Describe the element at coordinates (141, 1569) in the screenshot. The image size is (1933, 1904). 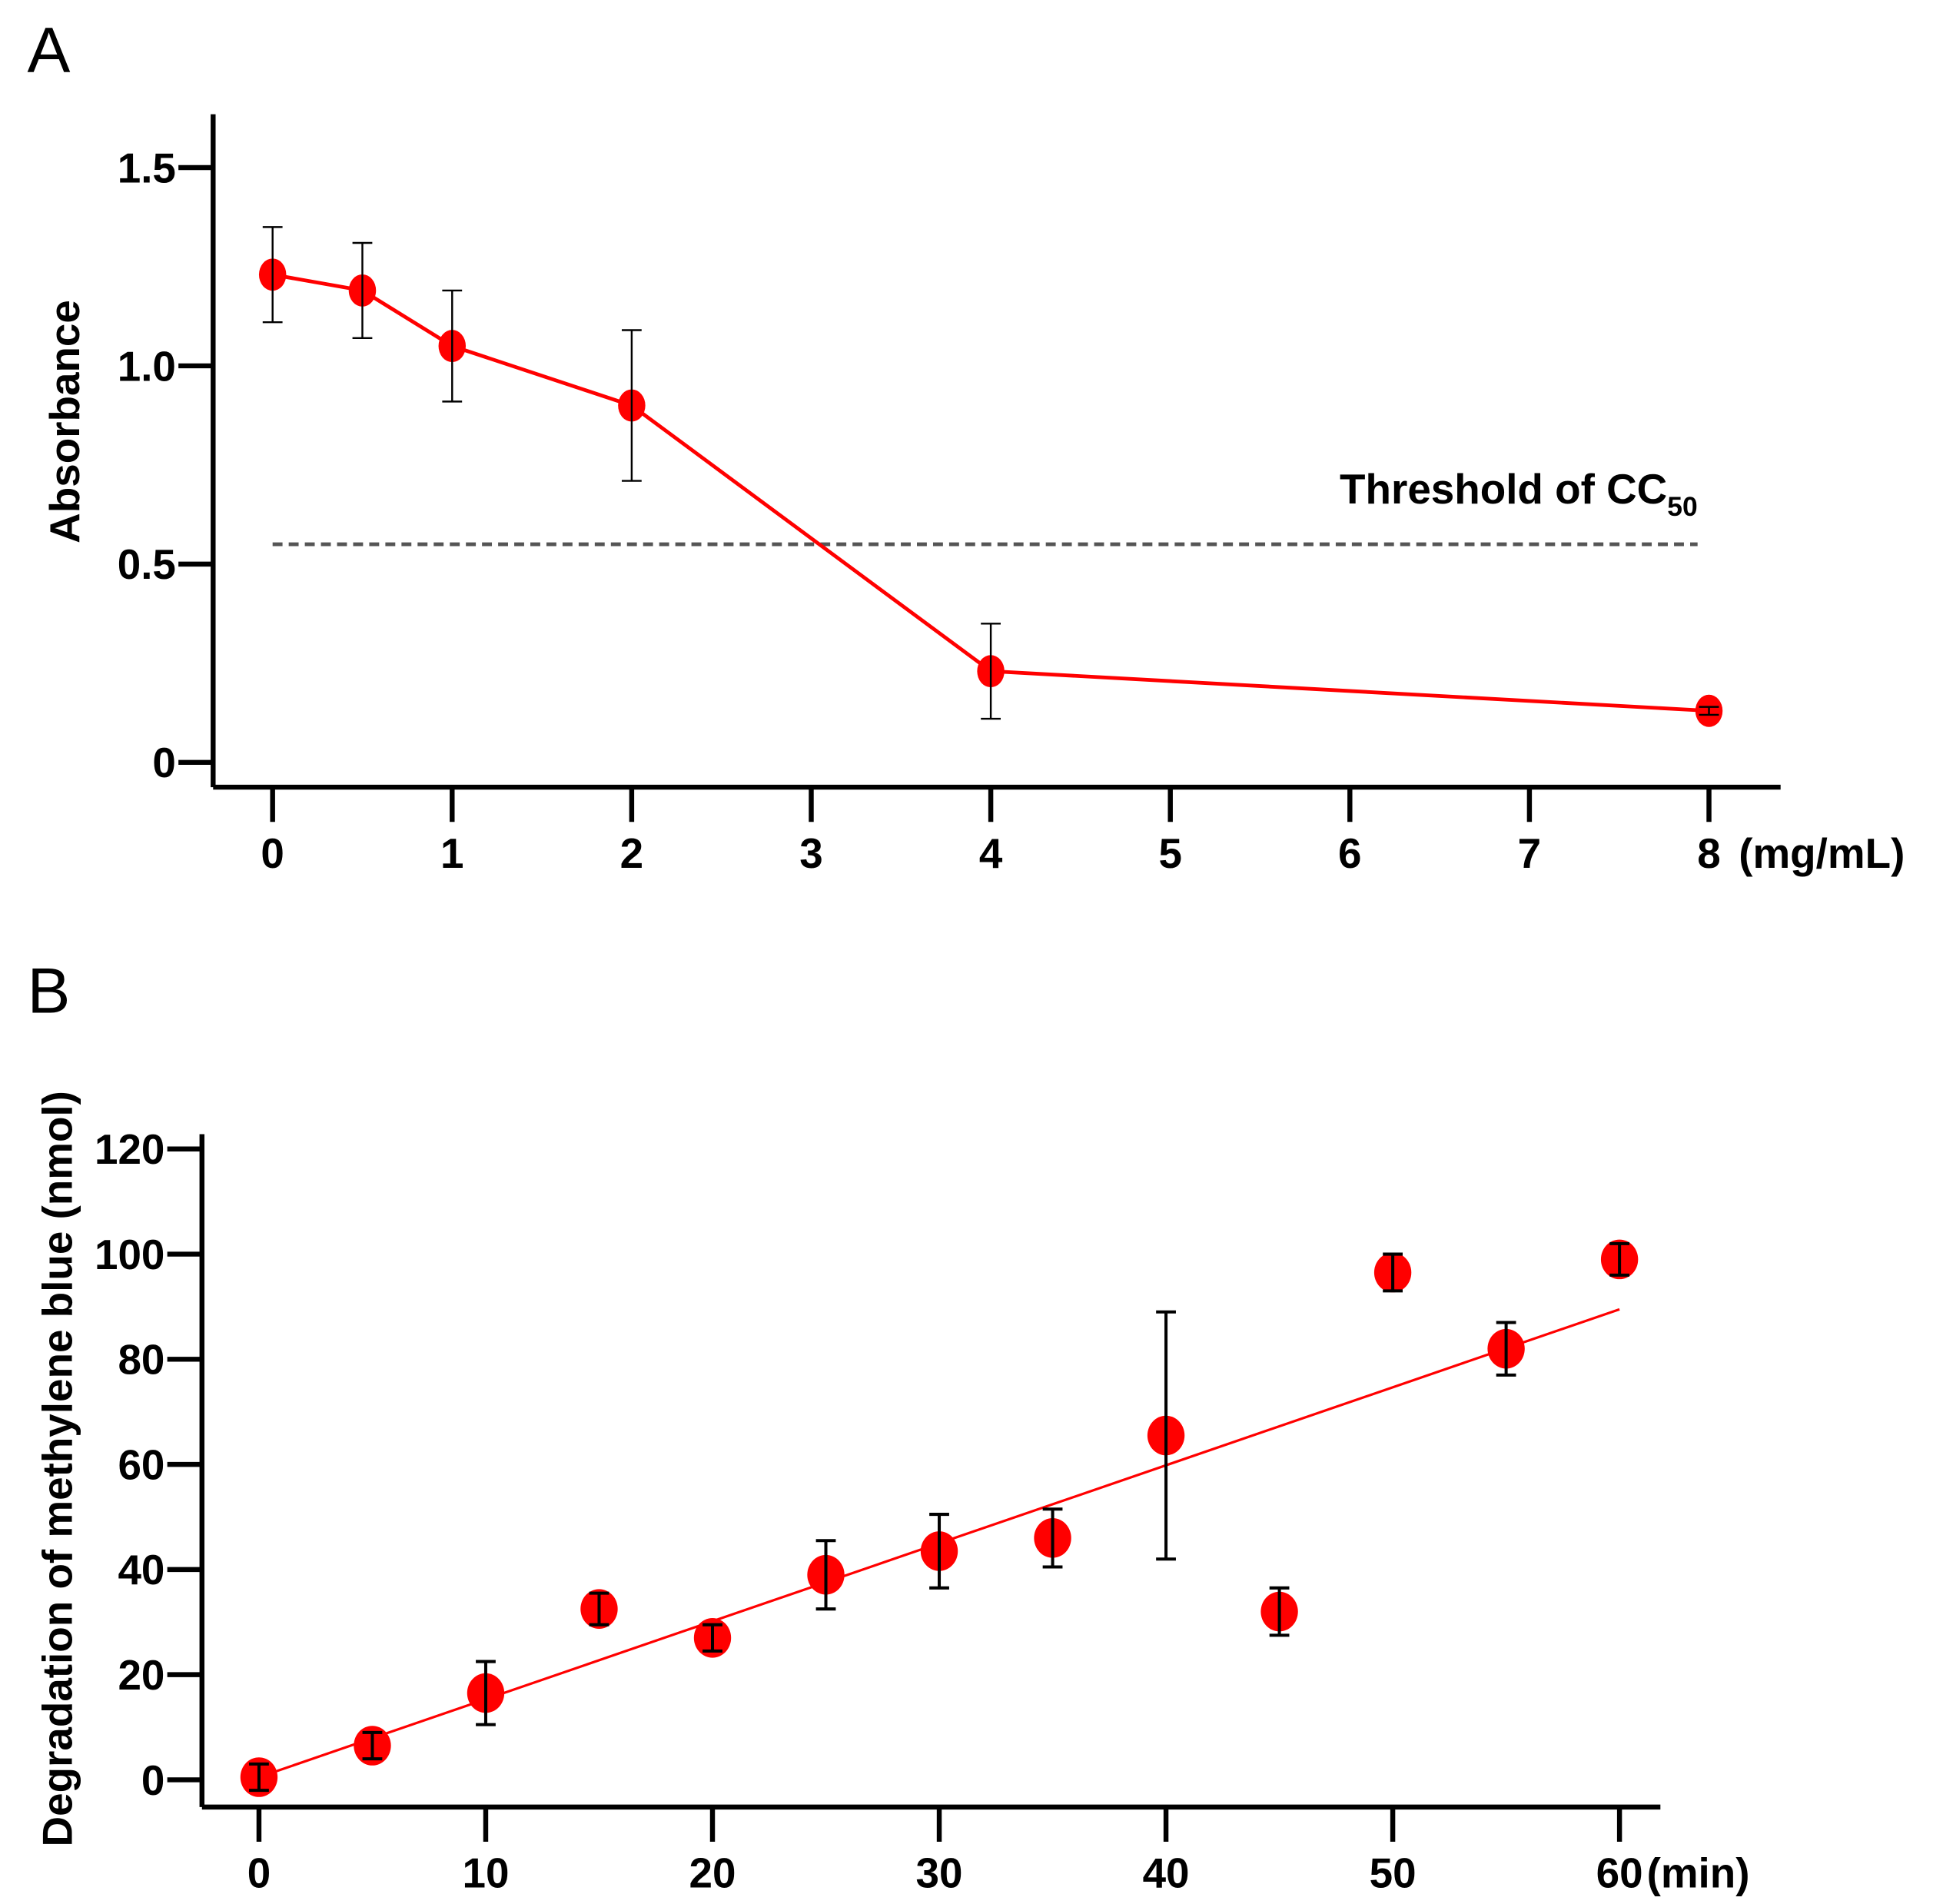
I see `y-tick-label: 40` at that location.